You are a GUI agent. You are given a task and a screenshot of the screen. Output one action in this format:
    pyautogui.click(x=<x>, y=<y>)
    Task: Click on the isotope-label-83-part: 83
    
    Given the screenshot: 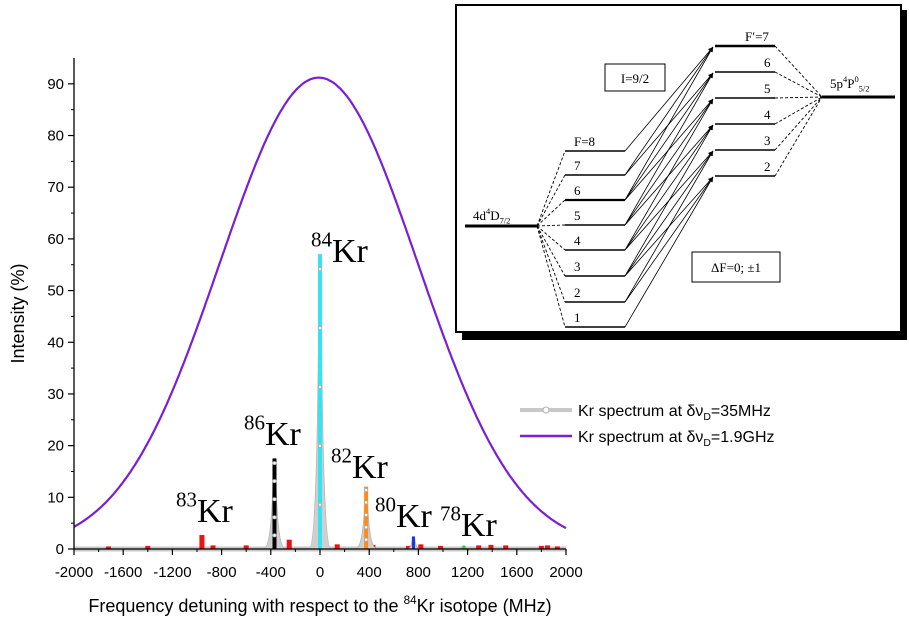 What is the action you would take?
    pyautogui.click(x=186, y=500)
    